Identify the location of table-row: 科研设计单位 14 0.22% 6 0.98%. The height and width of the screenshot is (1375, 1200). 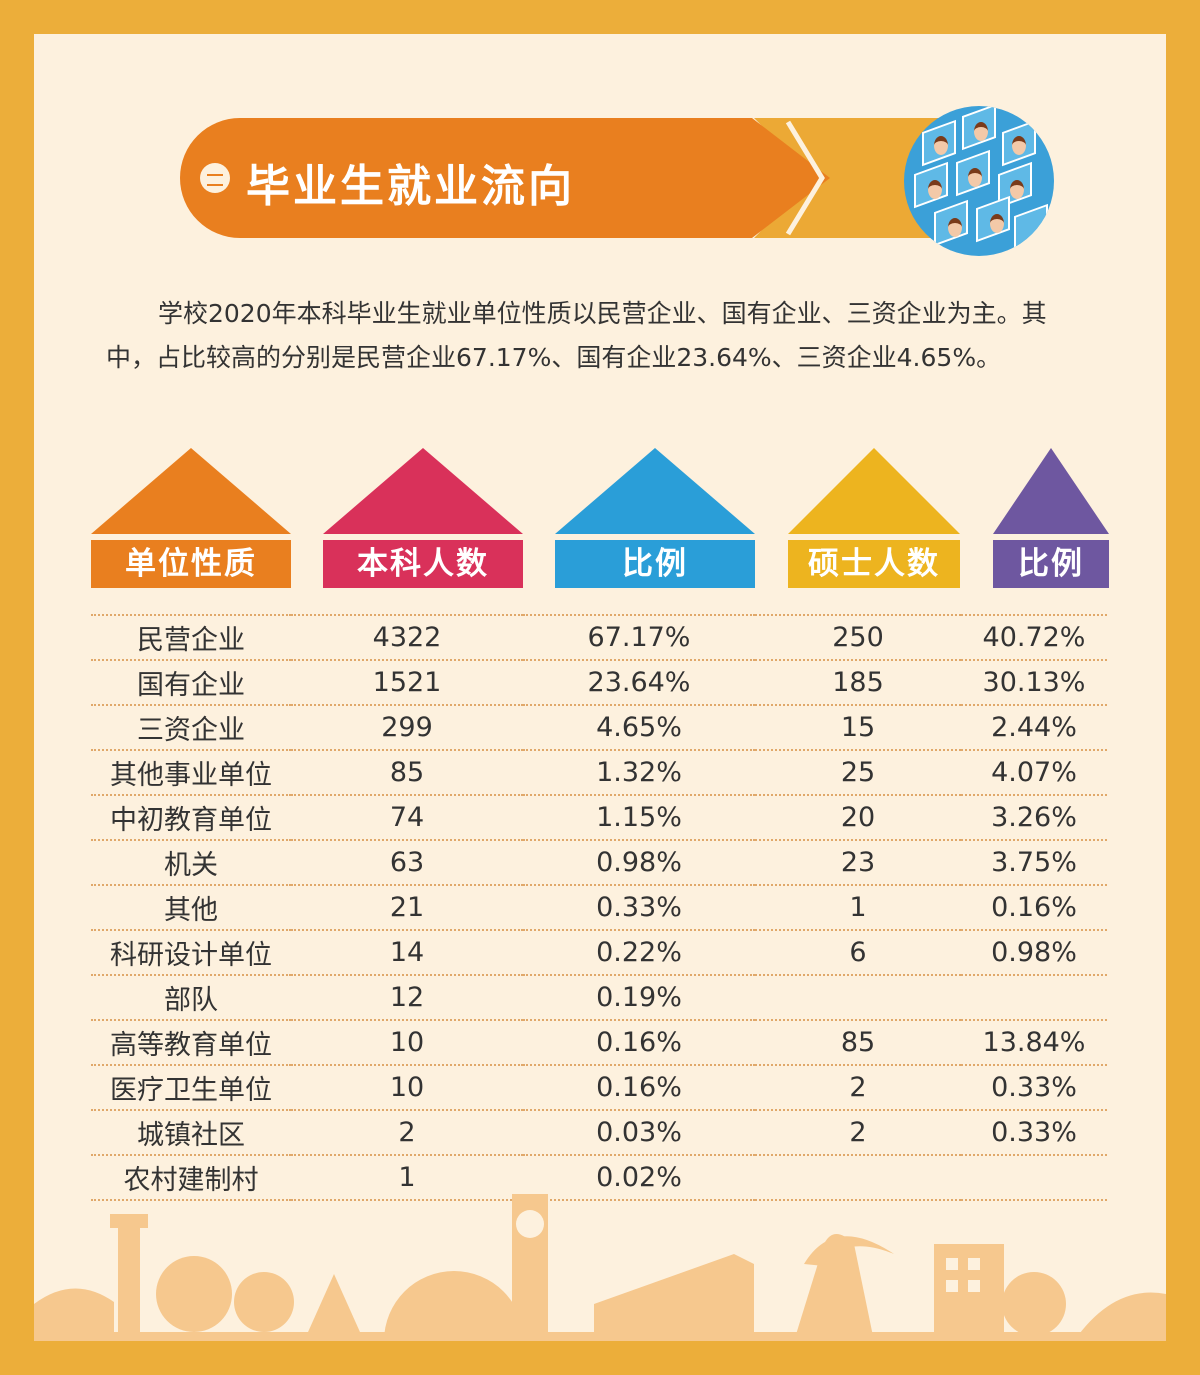
(599, 953).